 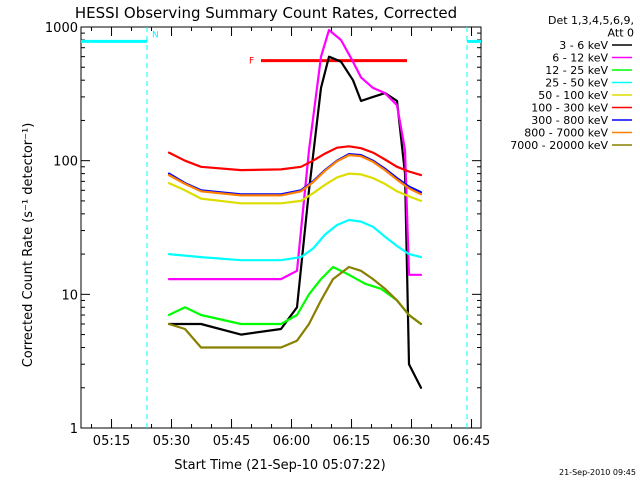 I want to click on y-tick-label: 10, so click(x=69, y=295).